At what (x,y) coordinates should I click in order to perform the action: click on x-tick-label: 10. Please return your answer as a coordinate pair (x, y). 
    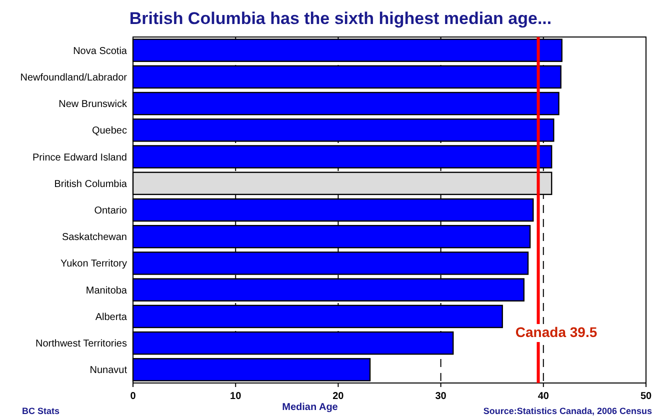
    Looking at the image, I should click on (236, 396).